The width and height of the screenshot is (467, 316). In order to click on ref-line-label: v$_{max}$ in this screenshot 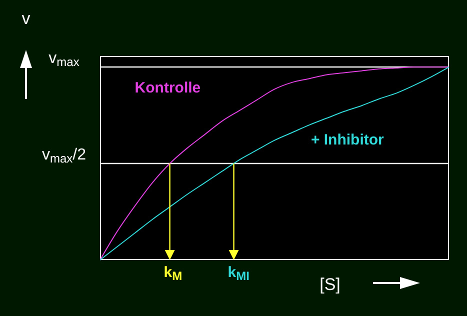, I will do `click(64, 59)`.